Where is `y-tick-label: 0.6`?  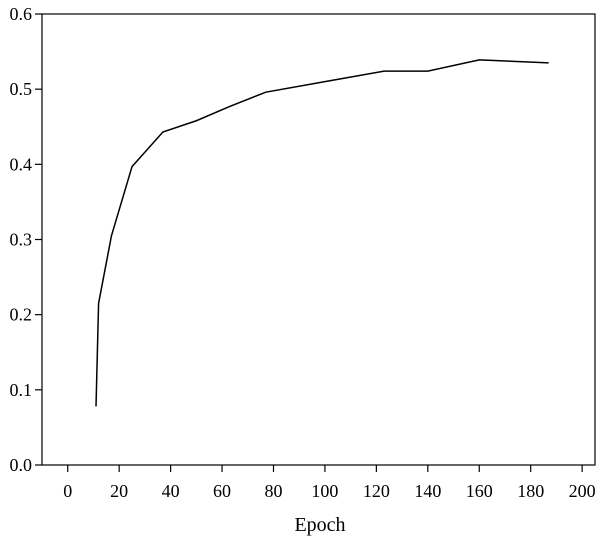 y-tick-label: 0.6 is located at coordinates (21, 14).